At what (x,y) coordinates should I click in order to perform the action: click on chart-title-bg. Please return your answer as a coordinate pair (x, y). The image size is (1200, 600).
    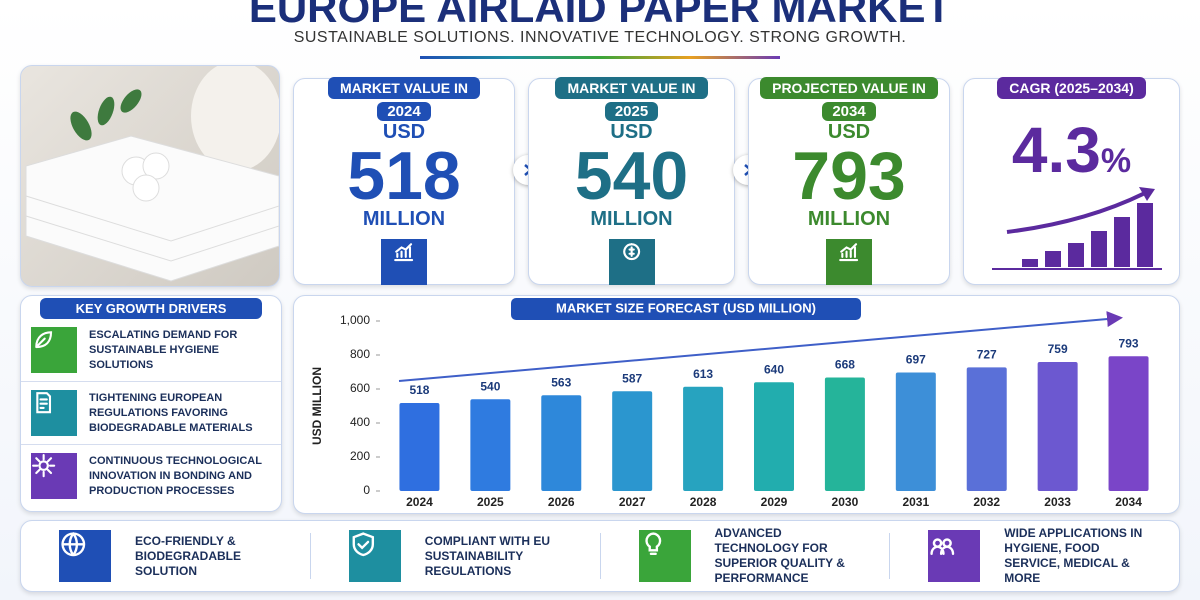
    Looking at the image, I should click on (686, 309).